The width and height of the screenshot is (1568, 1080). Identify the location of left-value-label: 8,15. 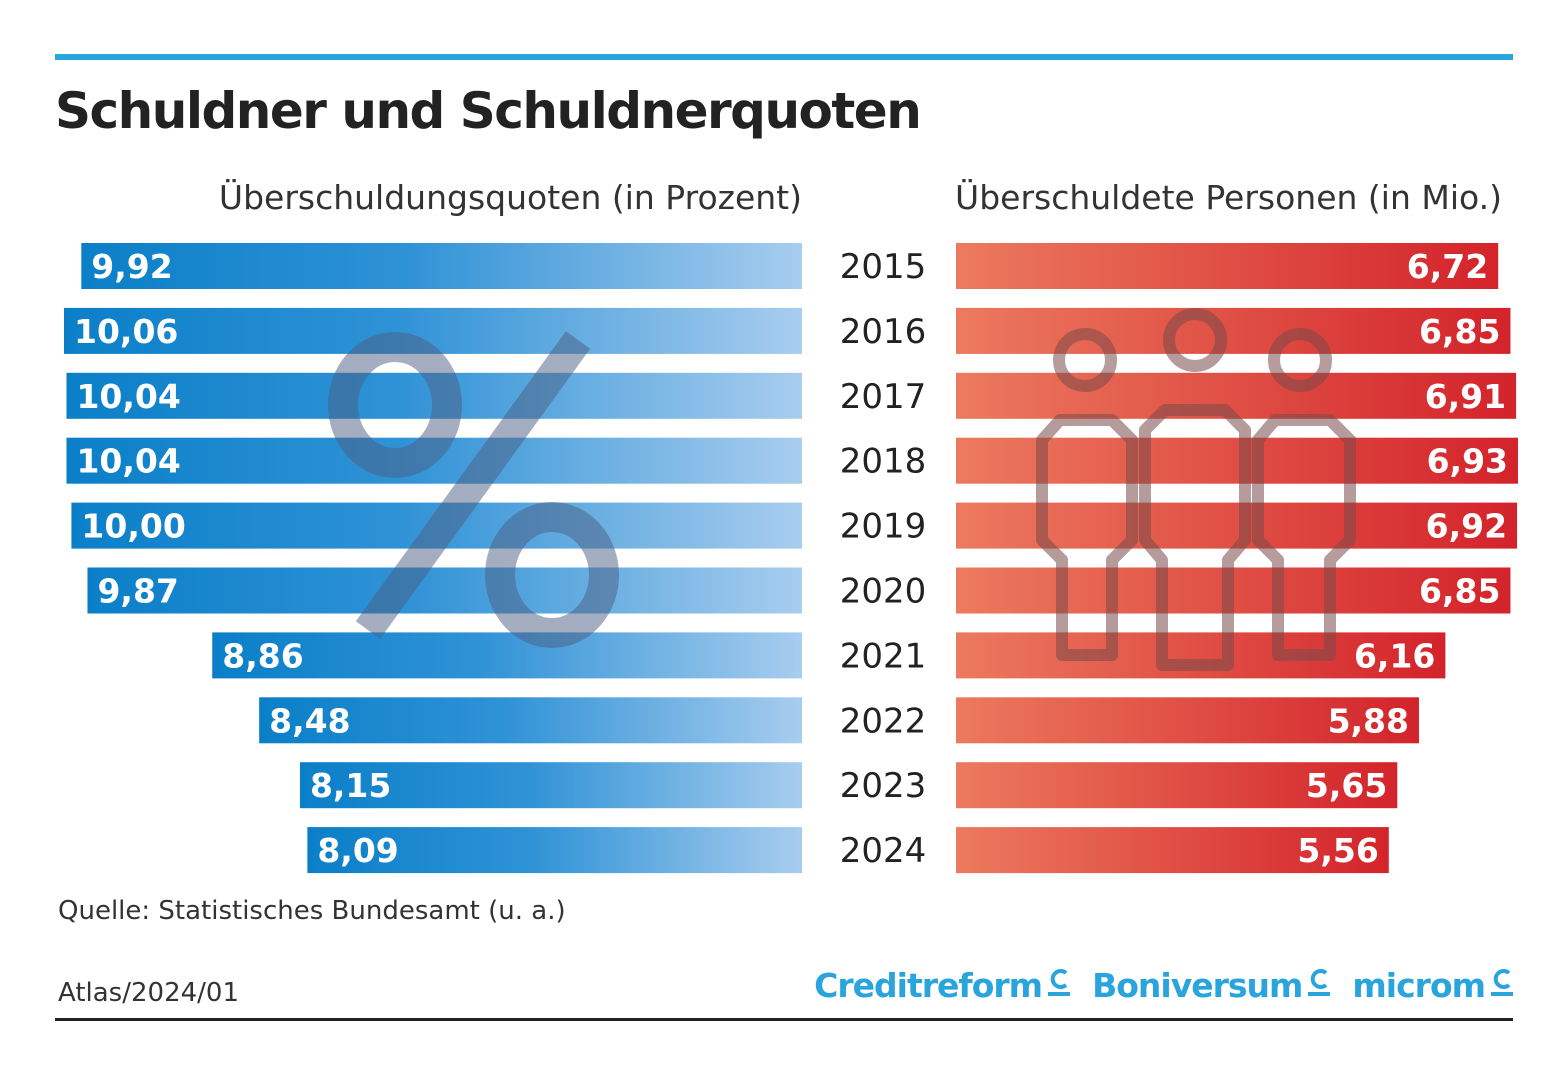
(350, 785).